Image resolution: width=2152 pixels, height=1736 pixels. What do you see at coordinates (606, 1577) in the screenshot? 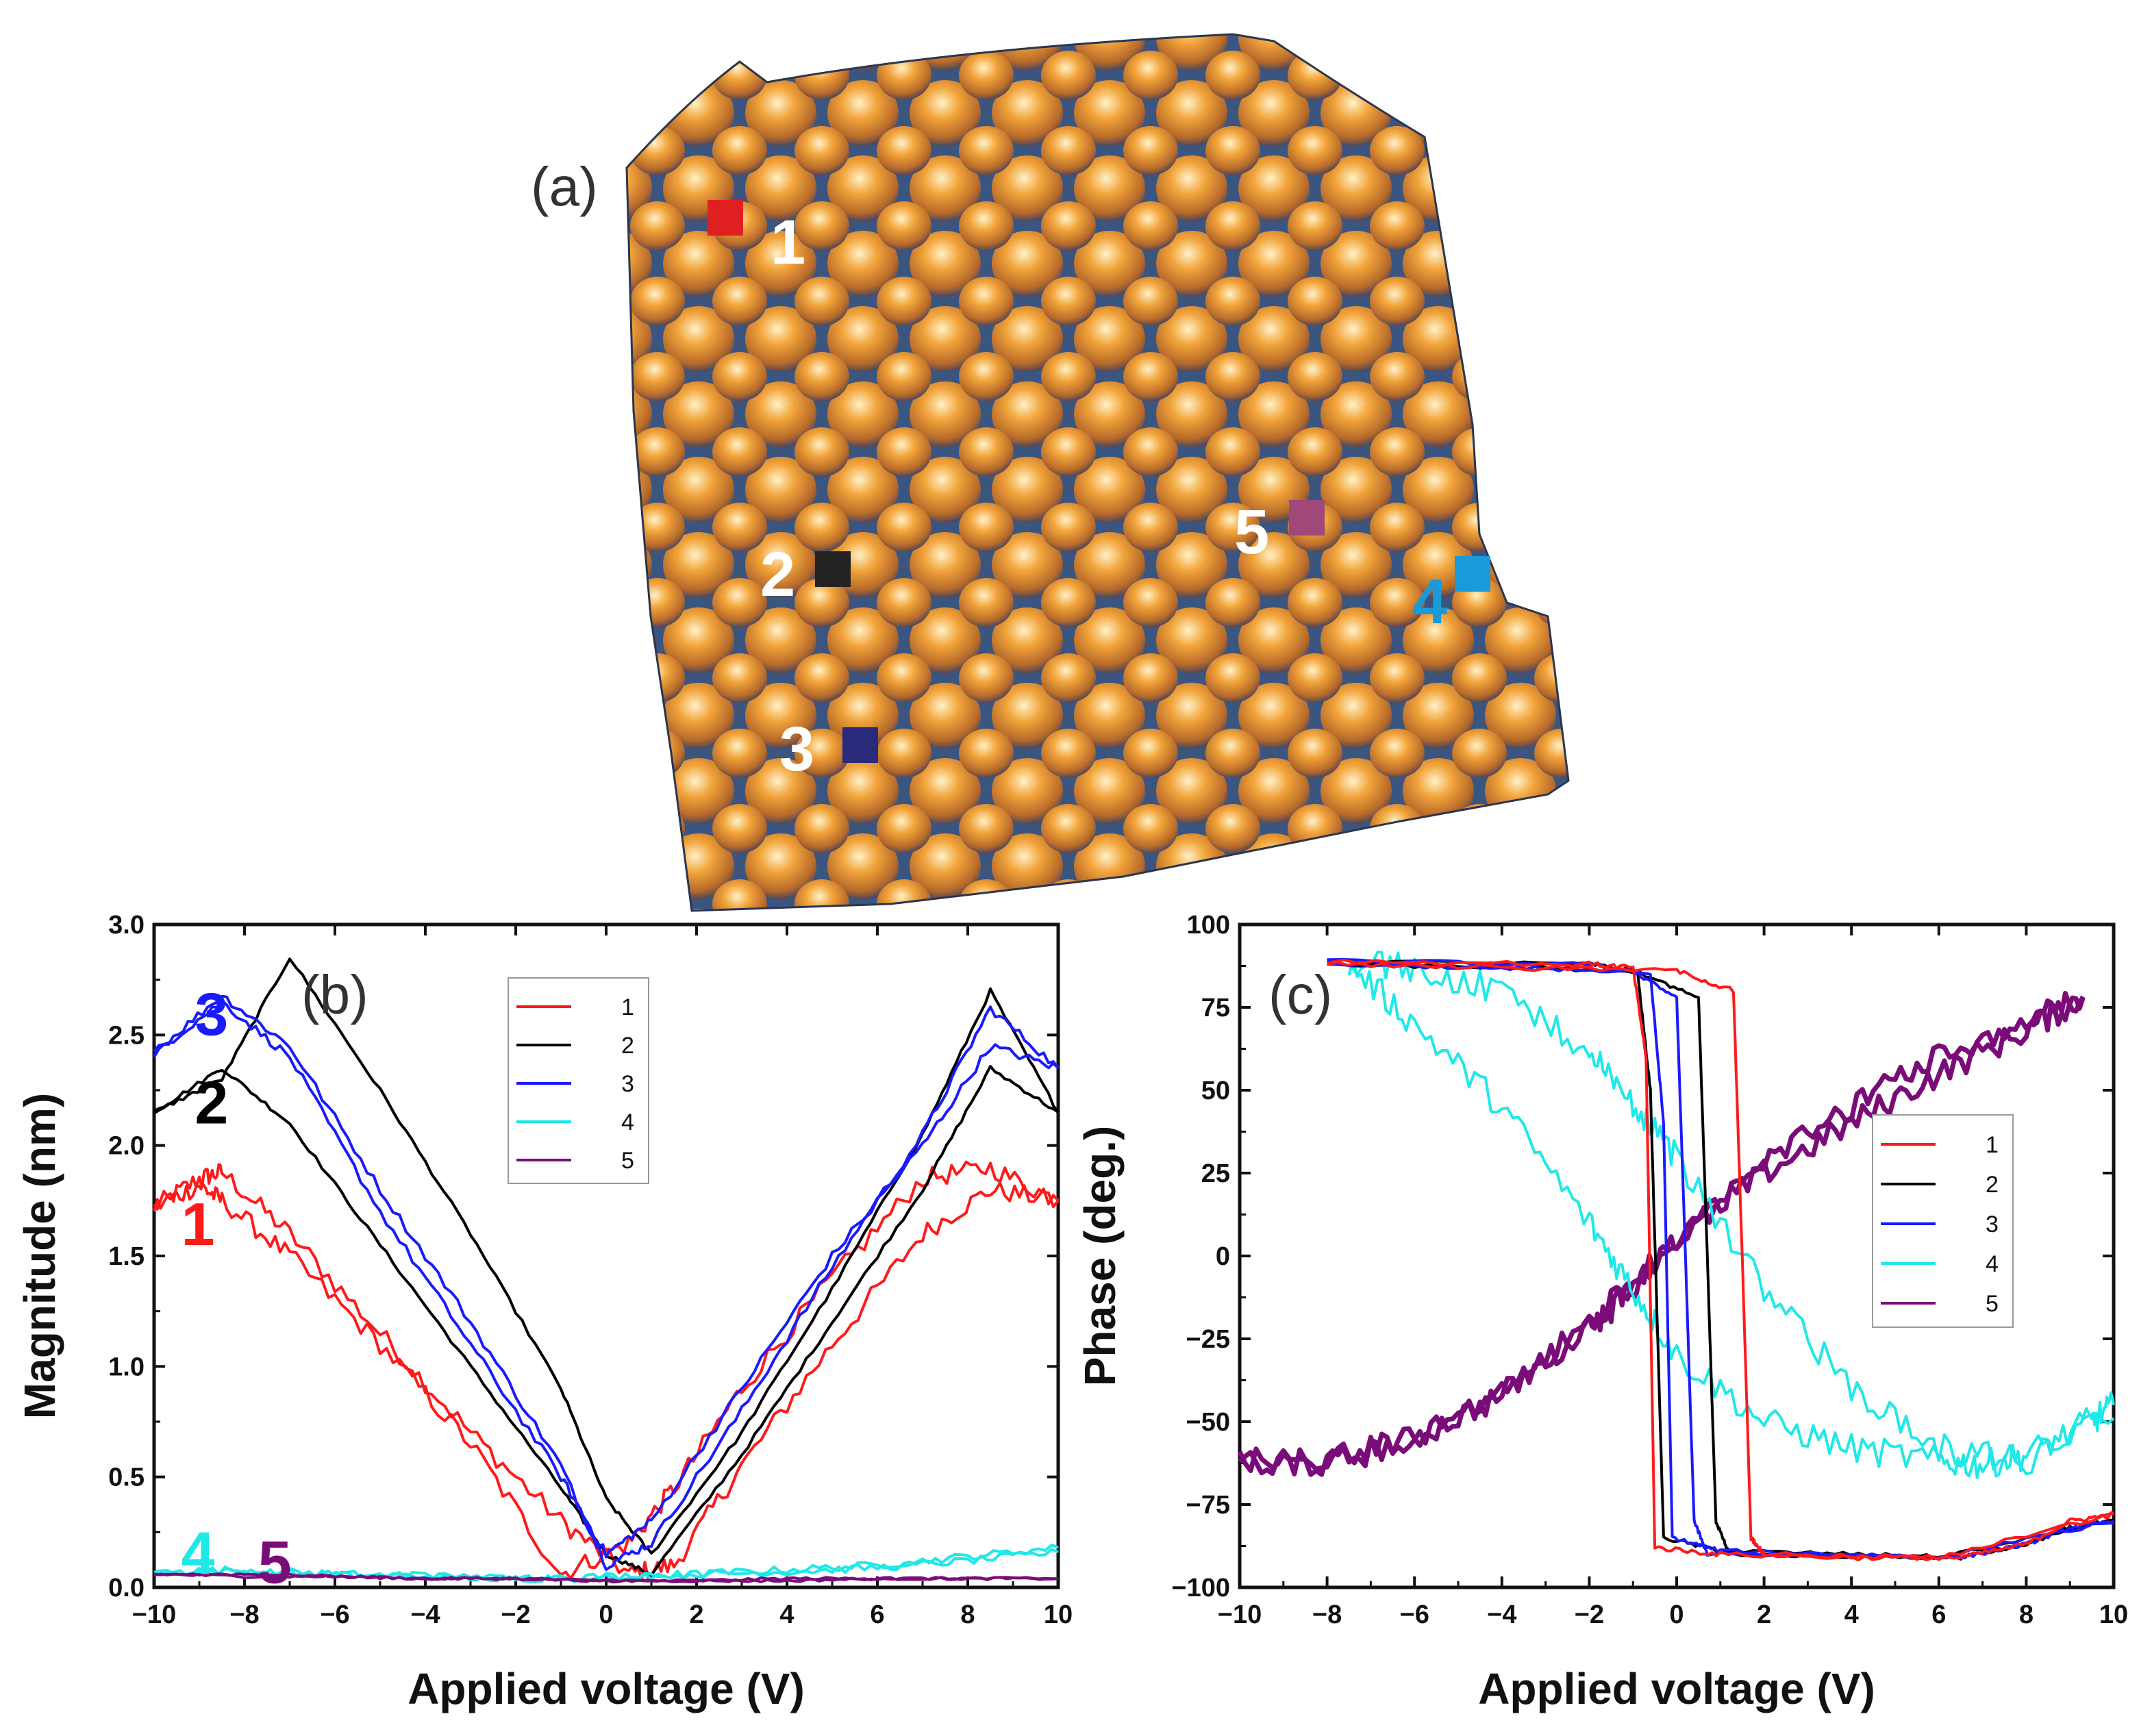
I see `series-b-5-down` at bounding box center [606, 1577].